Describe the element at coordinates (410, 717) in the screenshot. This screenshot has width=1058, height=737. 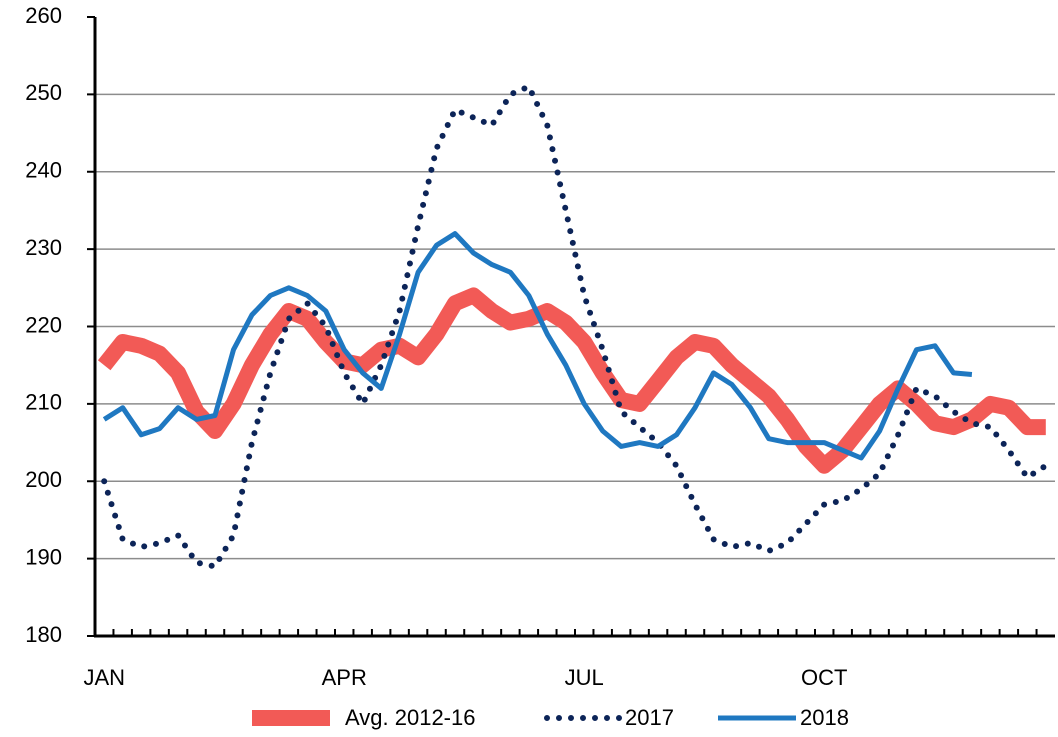
I see `legend-label: Avg. 2012-16` at that location.